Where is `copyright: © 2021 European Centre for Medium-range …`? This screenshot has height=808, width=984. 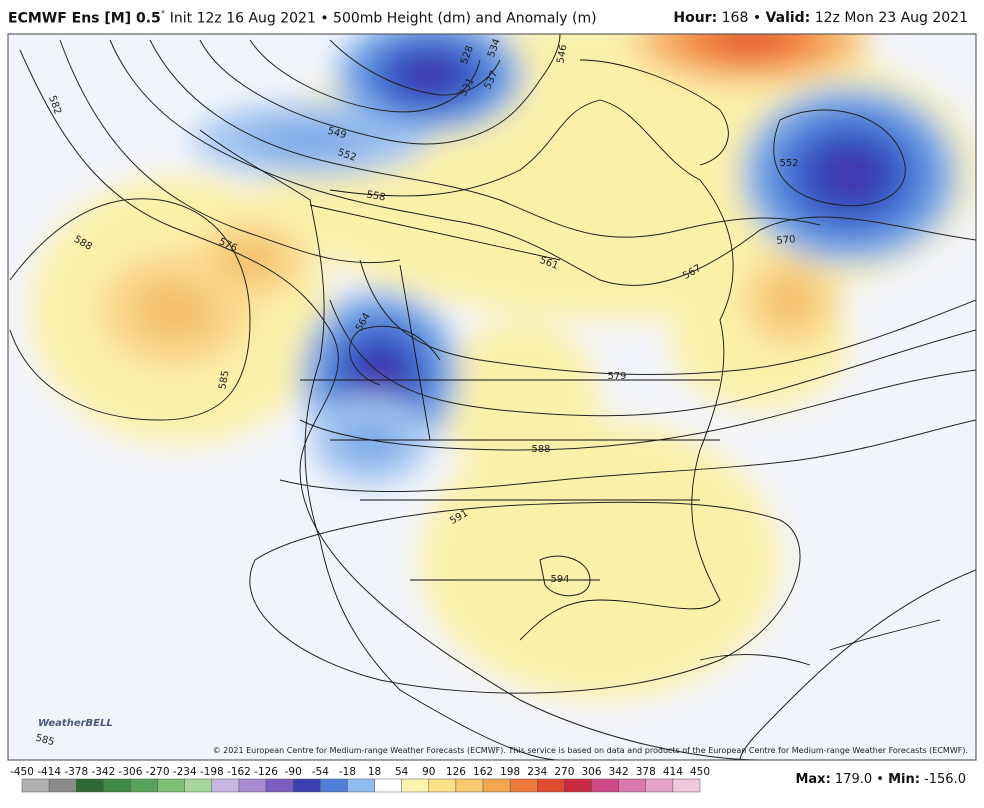 copyright: © 2021 European Centre for Medium-range … is located at coordinates (590, 750).